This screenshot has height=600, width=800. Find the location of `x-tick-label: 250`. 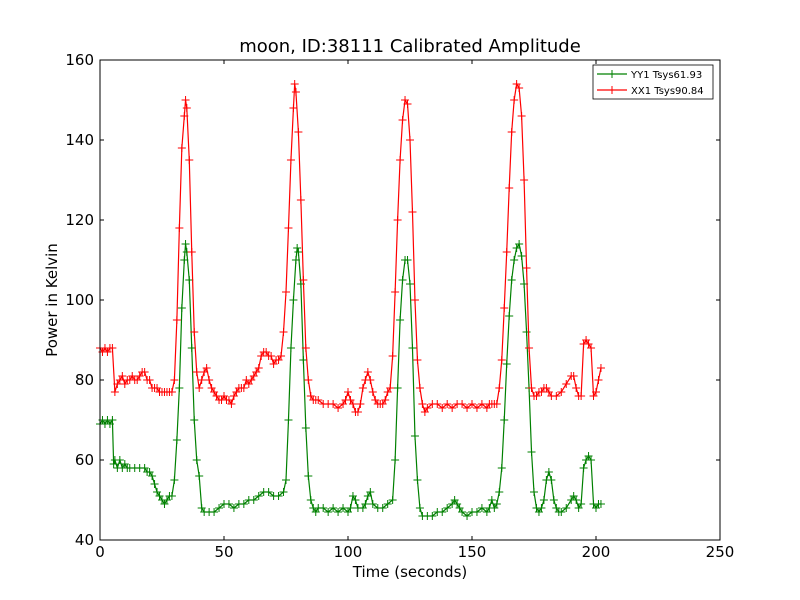

x-tick-label: 250 is located at coordinates (720, 552).